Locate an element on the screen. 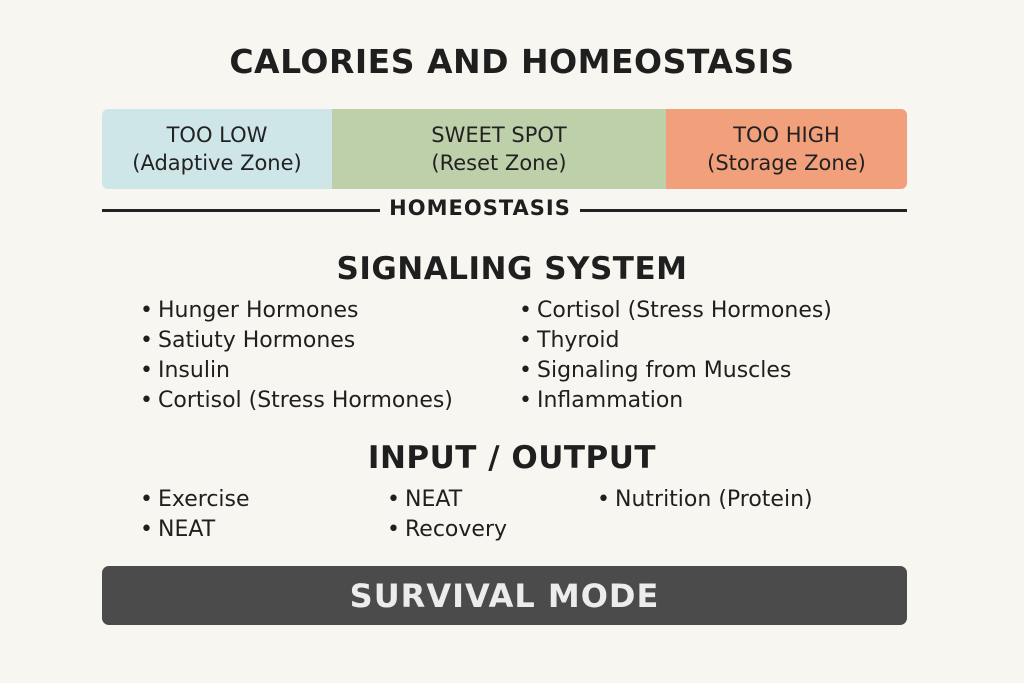  list-item: Nutrition (Protein) is located at coordinates (705, 500).